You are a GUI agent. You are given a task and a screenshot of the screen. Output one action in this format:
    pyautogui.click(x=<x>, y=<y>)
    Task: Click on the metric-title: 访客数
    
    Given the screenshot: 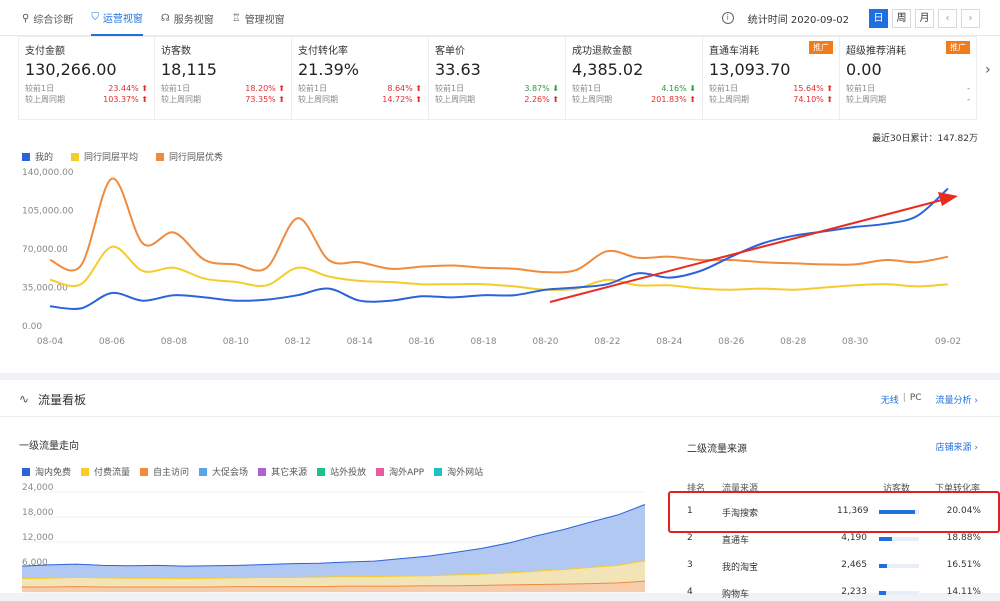 What is the action you would take?
    pyautogui.click(x=176, y=51)
    